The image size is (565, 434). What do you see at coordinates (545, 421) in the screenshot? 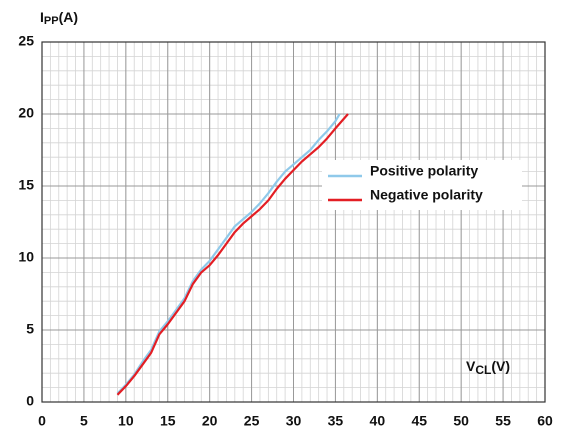
I see `x-tick-label: 60` at bounding box center [545, 421].